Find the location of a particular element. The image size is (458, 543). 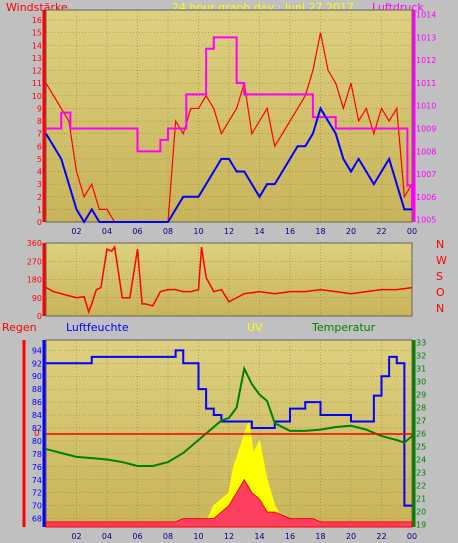

wind-tick-6: 6 is located at coordinates (39, 146).